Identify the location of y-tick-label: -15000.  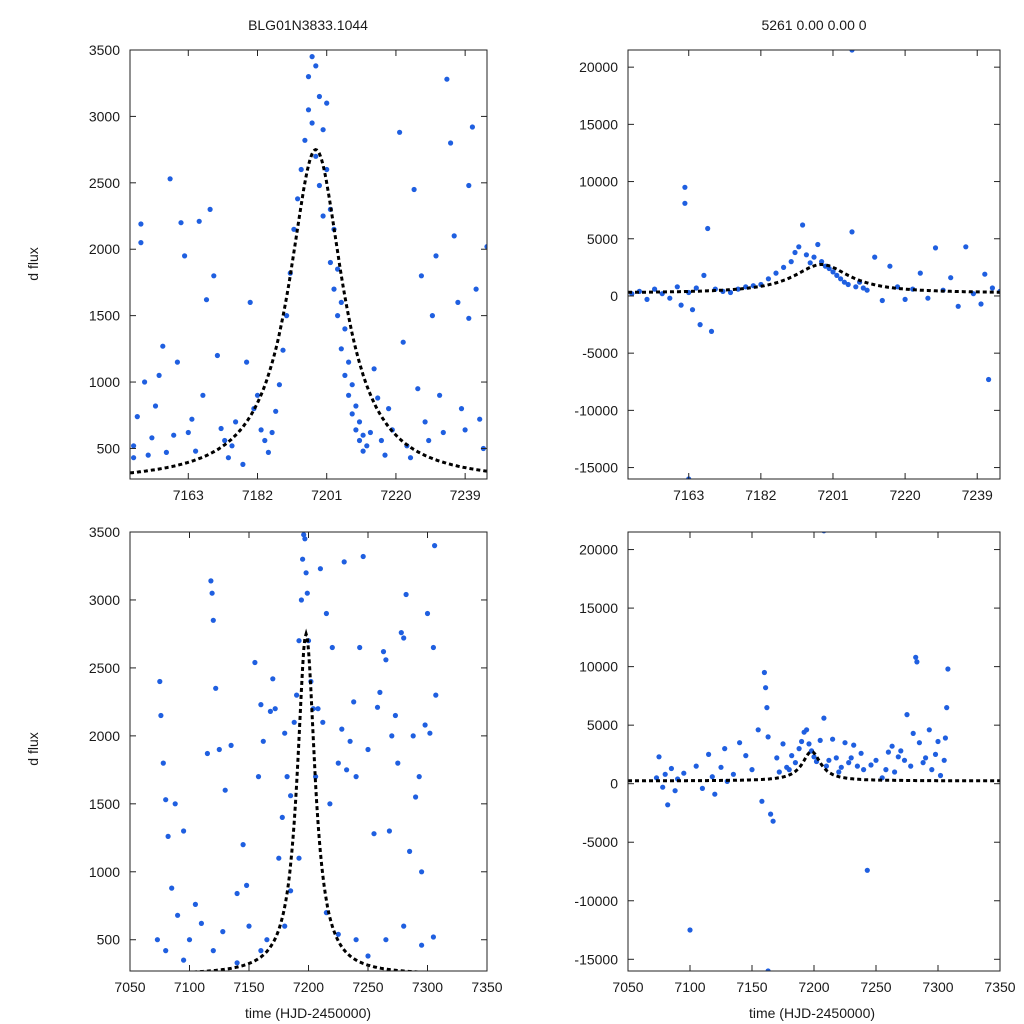
(596, 959).